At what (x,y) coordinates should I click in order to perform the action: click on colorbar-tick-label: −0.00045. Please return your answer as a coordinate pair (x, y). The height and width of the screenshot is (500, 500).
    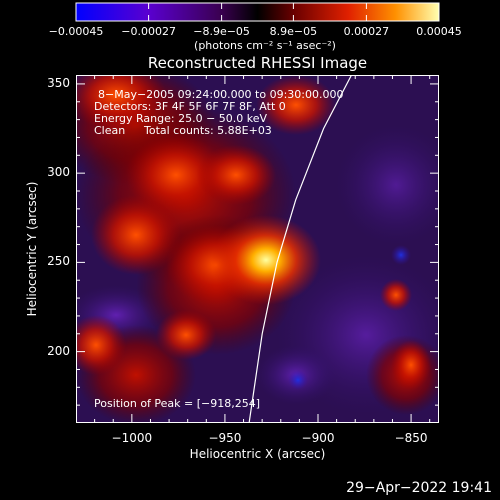
    Looking at the image, I should click on (76, 31).